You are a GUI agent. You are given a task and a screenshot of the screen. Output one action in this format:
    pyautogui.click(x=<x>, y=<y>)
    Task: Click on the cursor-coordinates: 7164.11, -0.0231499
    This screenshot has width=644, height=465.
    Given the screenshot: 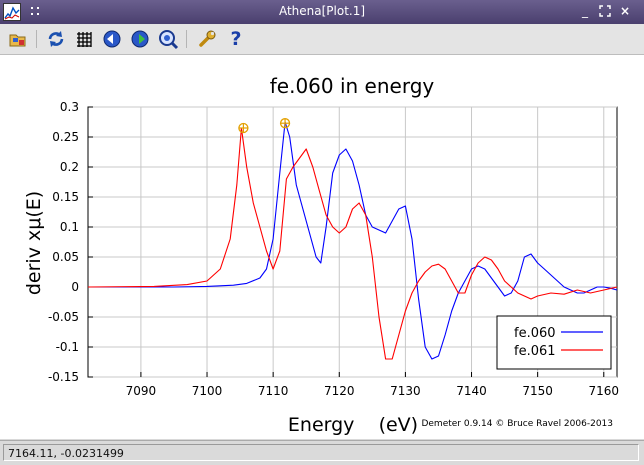 What is the action you would take?
    pyautogui.click(x=321, y=452)
    